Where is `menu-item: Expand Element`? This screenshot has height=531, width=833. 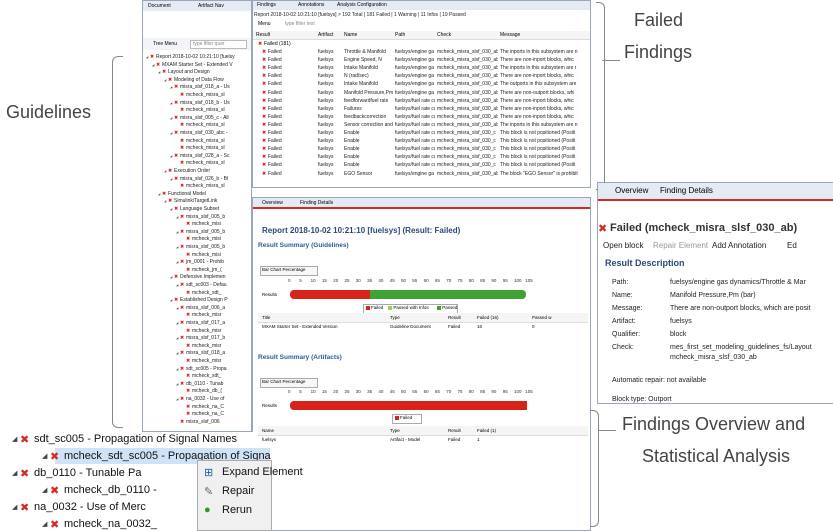 menu-item: Expand Element is located at coordinates (262, 472).